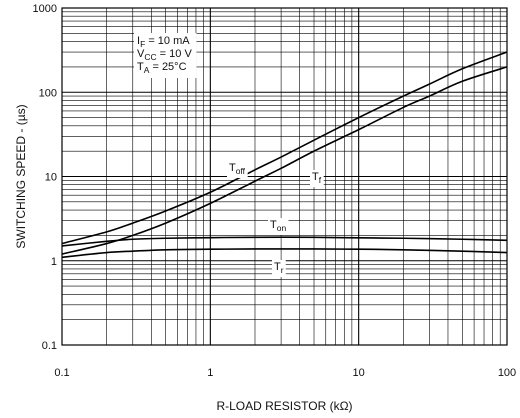 This screenshot has width=520, height=418. I want to click on y-tick-label: 10, so click(51, 178).